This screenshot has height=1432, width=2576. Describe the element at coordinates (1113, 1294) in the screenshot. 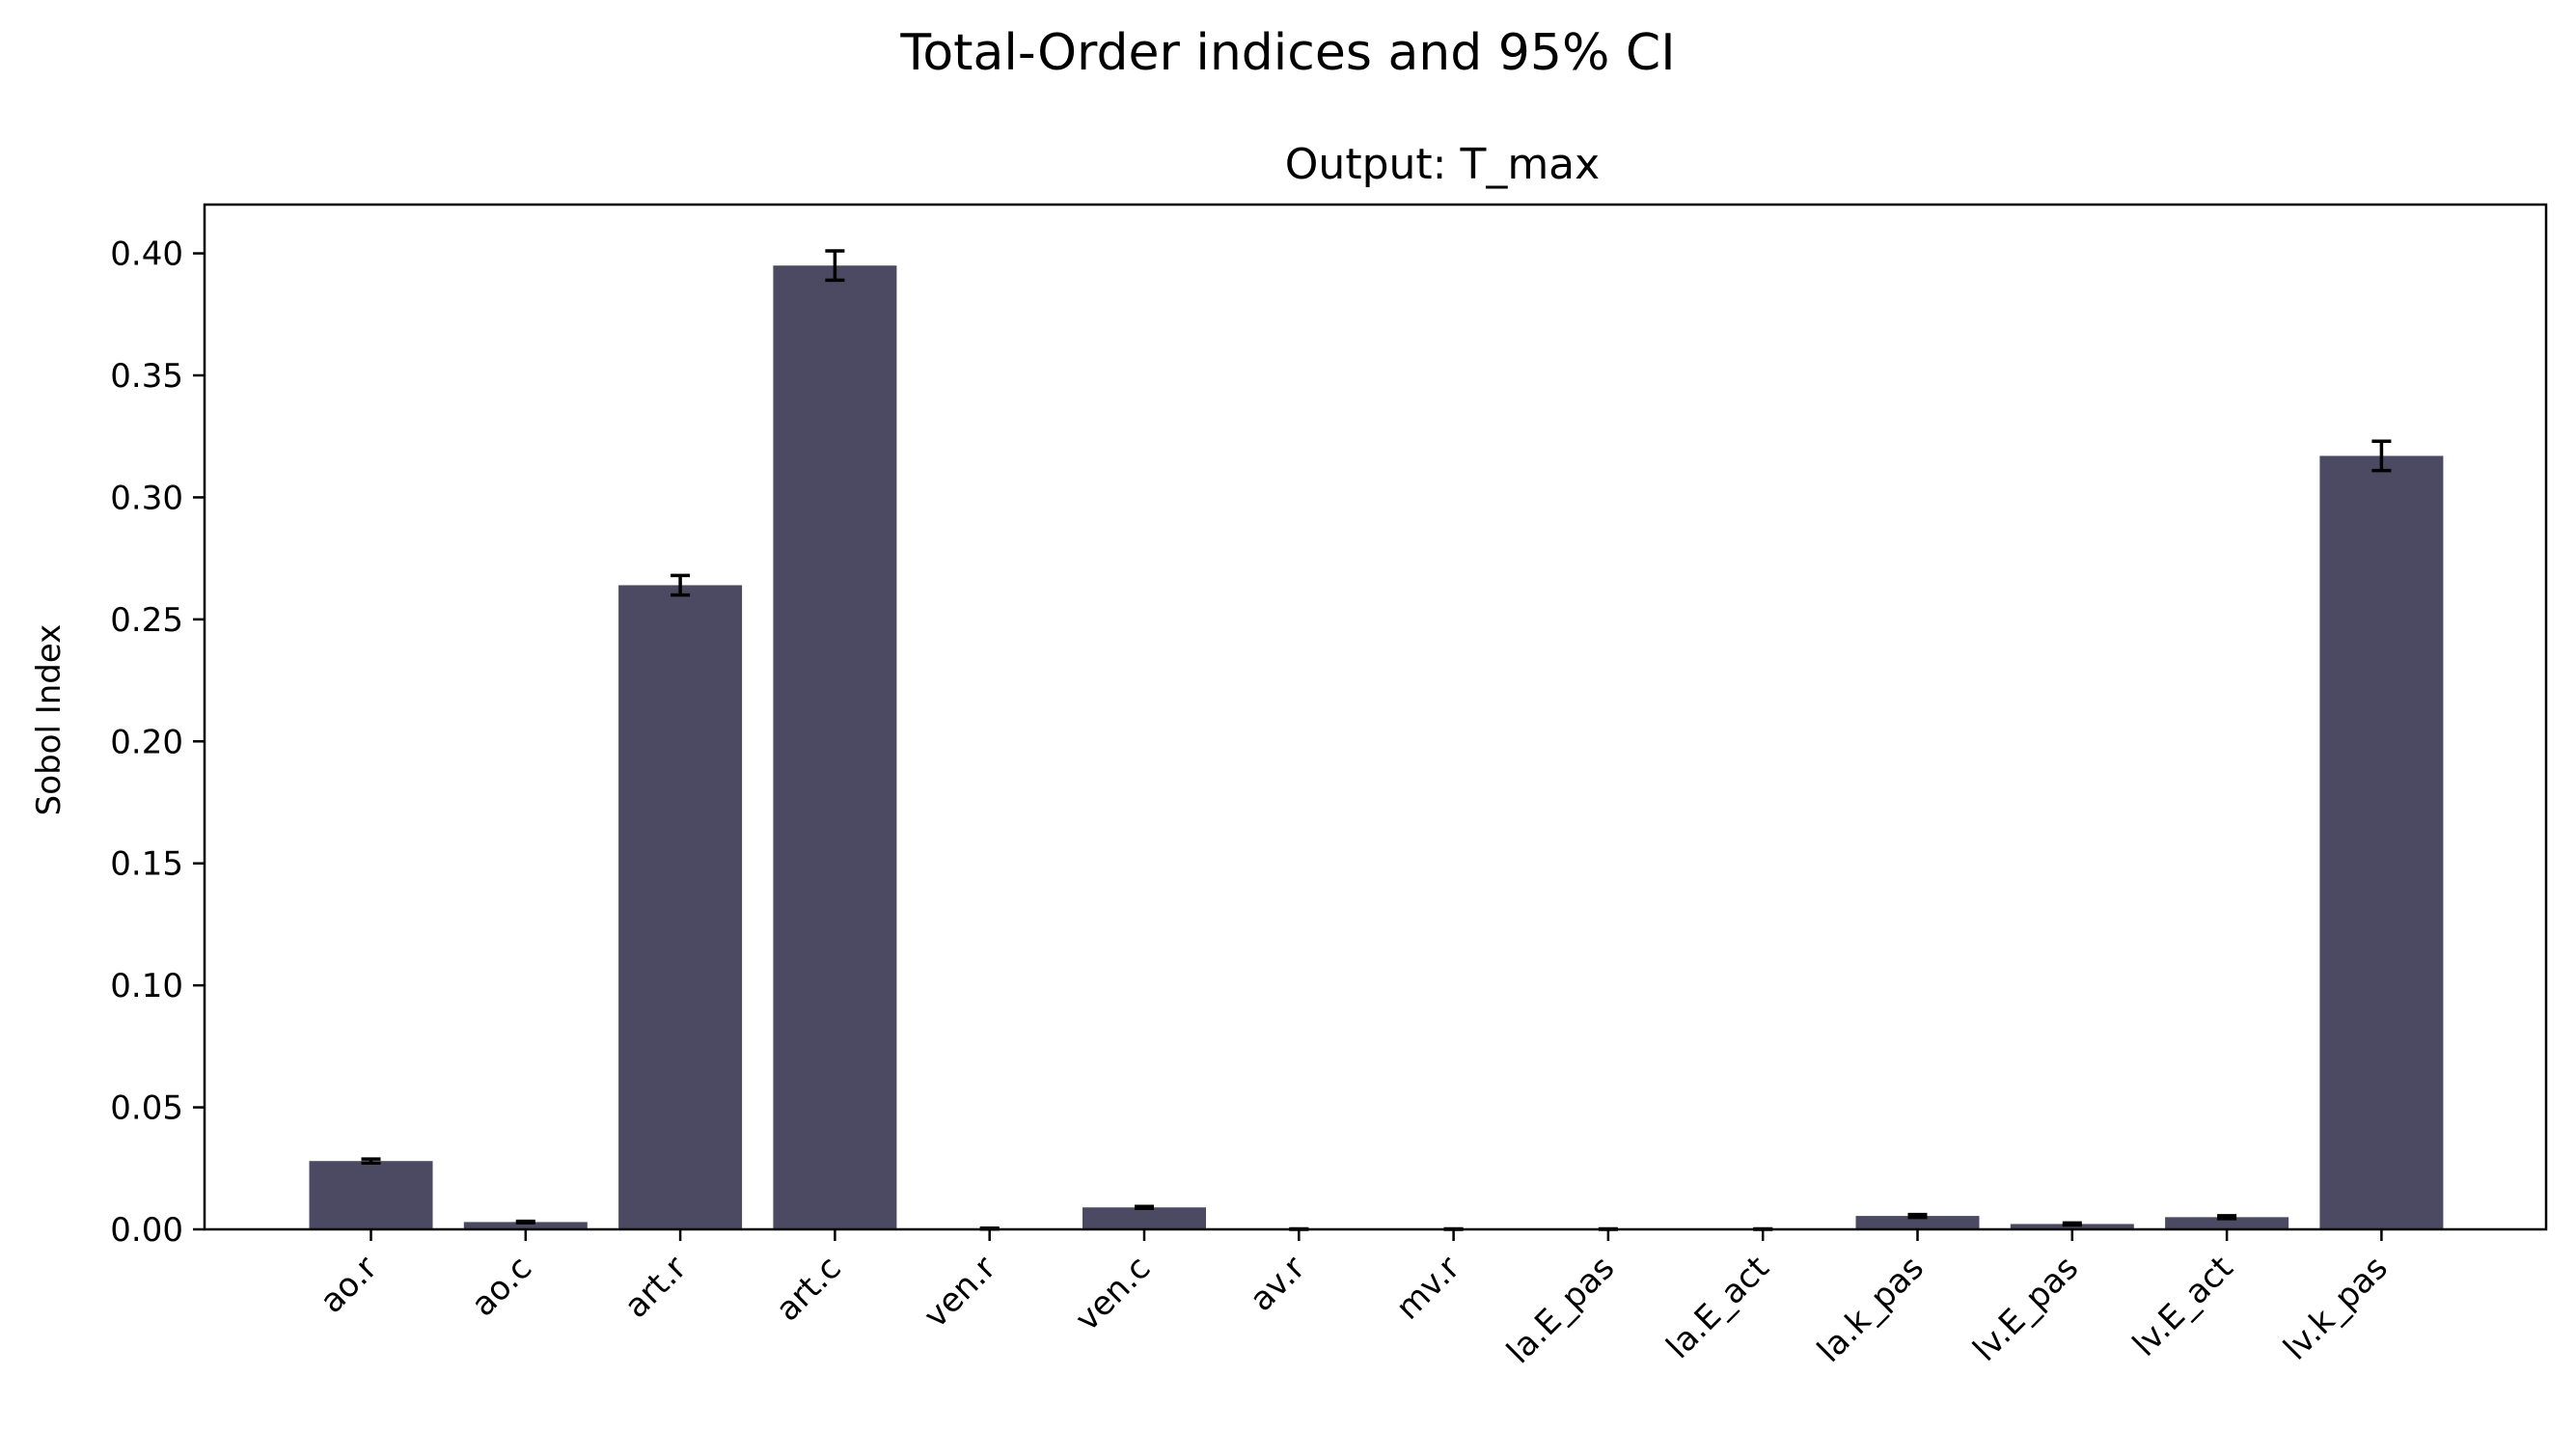

I see `x-tick-label-ven.c: ven.c` at that location.